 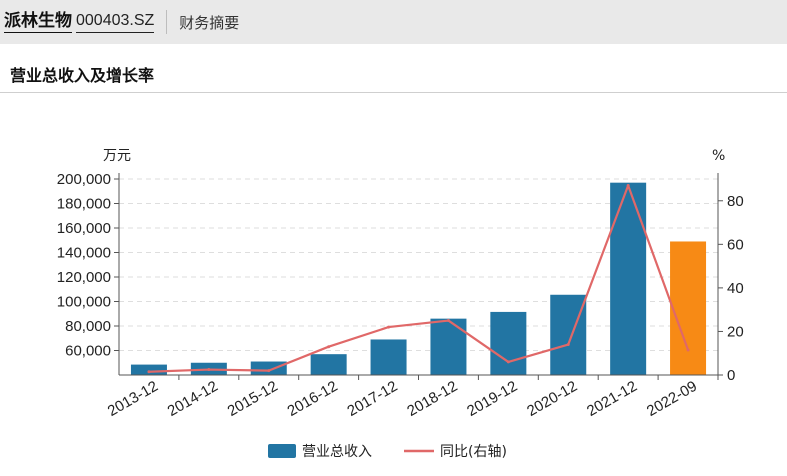 What do you see at coordinates (84, 302) in the screenshot?
I see `left-tick-label: 100,000` at bounding box center [84, 302].